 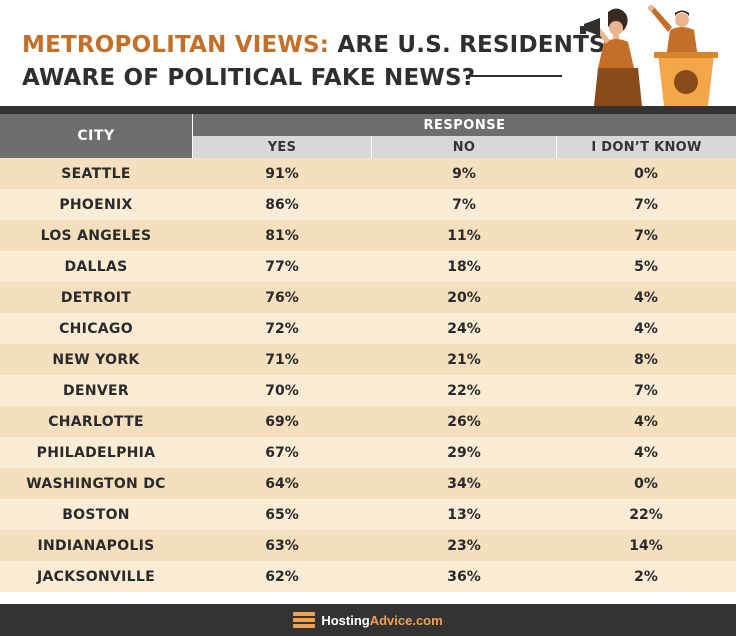 What do you see at coordinates (282, 514) in the screenshot?
I see `cell-yes: 65%` at bounding box center [282, 514].